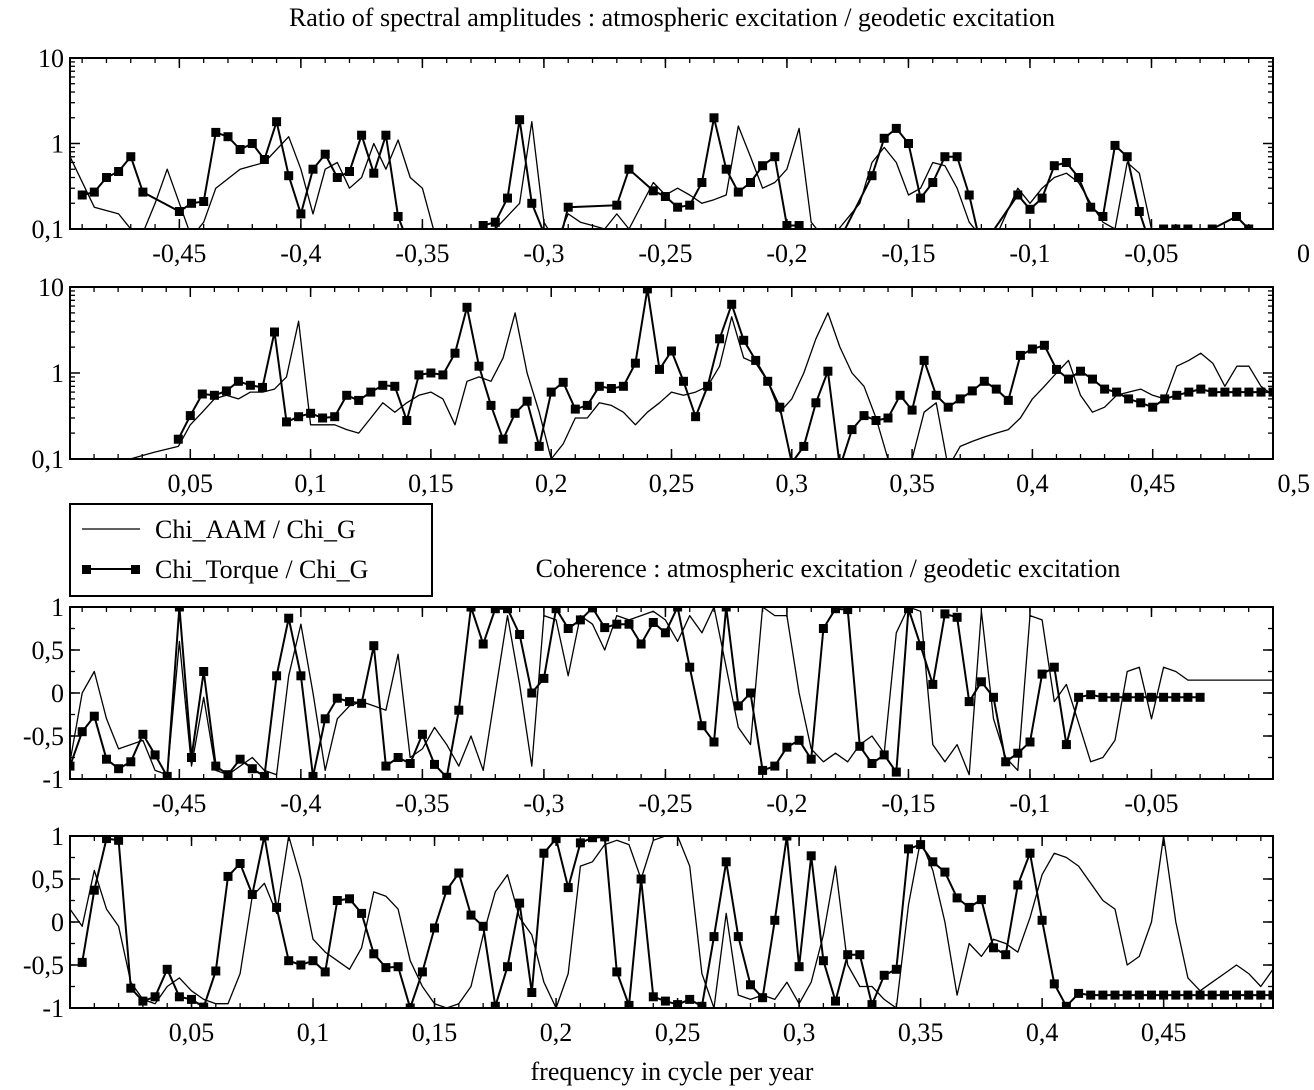  I want to click on x-tick-label: 0,45, so click(1164, 1032).